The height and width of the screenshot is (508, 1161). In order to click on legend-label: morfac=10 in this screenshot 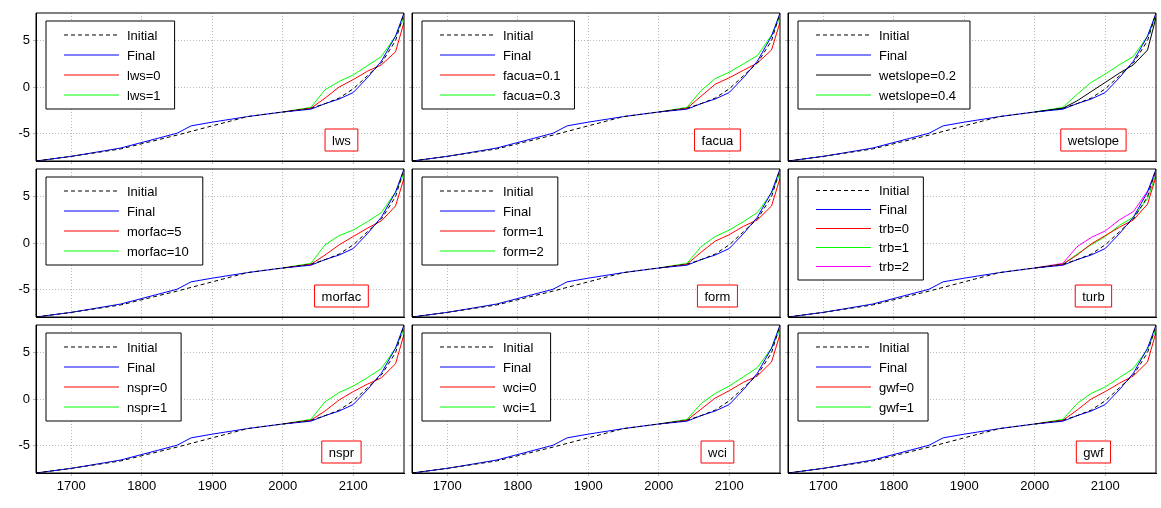, I will do `click(158, 251)`.